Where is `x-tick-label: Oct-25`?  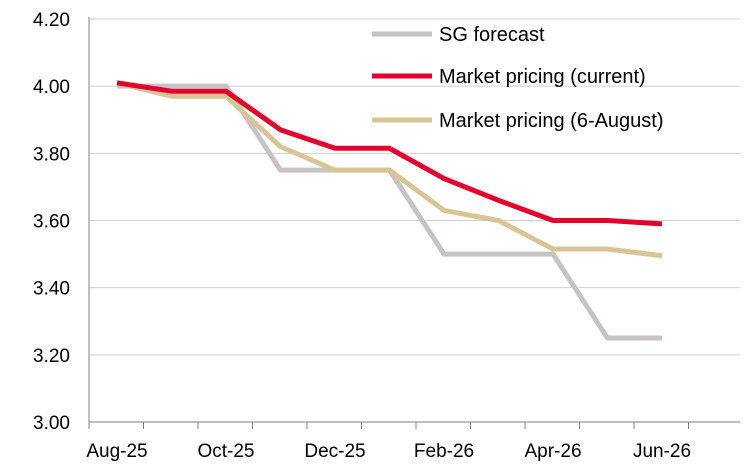
x-tick-label: Oct-25 is located at coordinates (225, 451).